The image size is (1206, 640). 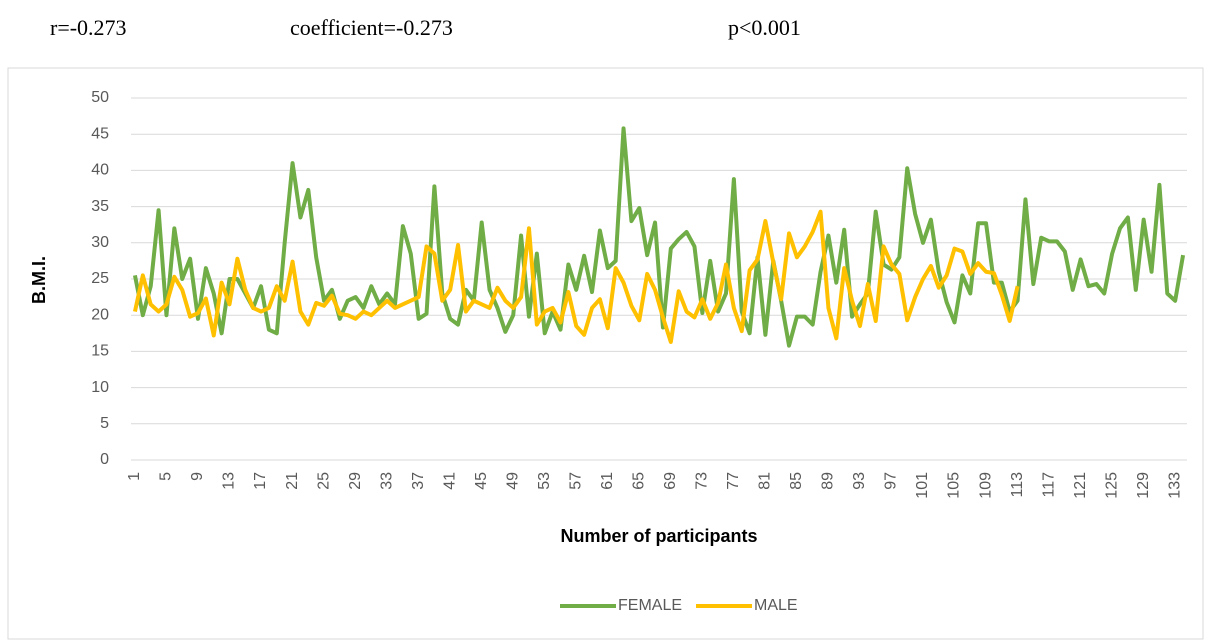 I want to click on x-tick-label: 93, so click(x=859, y=481).